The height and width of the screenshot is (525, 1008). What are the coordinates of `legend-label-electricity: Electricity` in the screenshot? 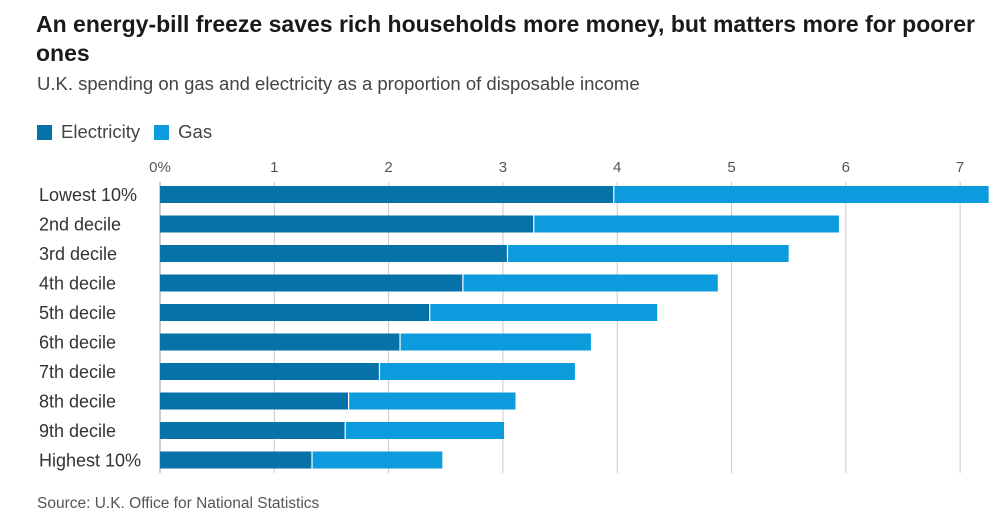 It's located at (101, 131).